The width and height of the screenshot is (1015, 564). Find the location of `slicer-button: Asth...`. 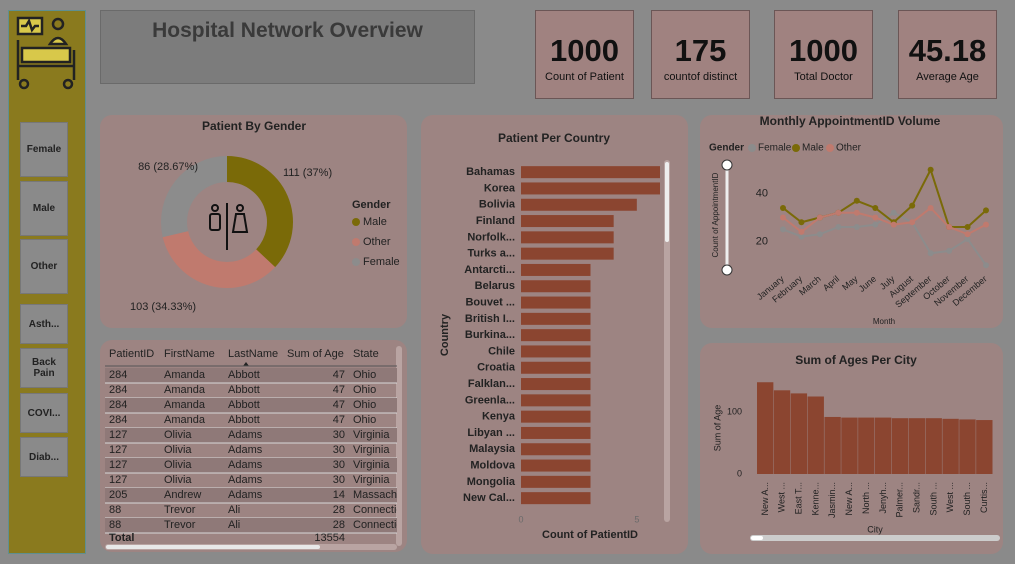

slicer-button: Asth... is located at coordinates (44, 324).